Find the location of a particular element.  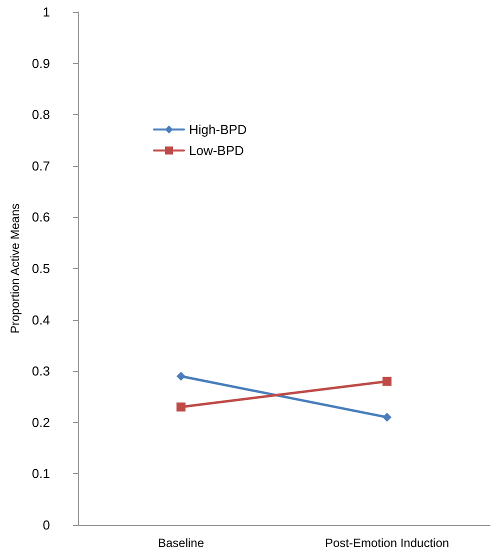

legend-label: High-BPD is located at coordinates (218, 129).